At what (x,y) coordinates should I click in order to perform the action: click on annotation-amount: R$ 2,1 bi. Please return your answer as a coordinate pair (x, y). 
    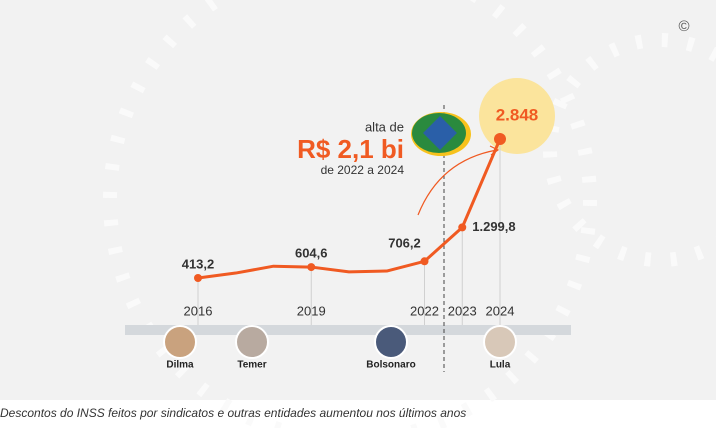
    Looking at the image, I should click on (350, 149).